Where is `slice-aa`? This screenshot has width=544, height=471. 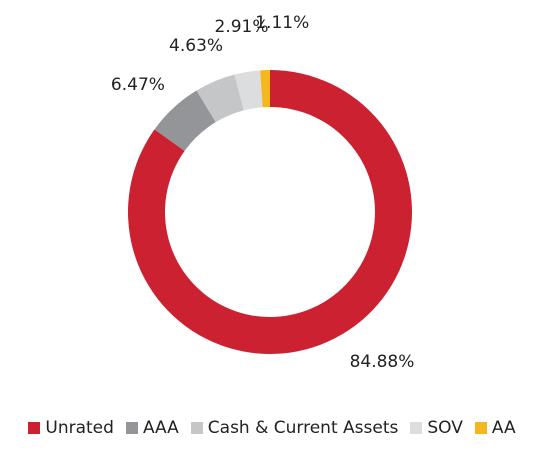 slice-aa is located at coordinates (265, 89).